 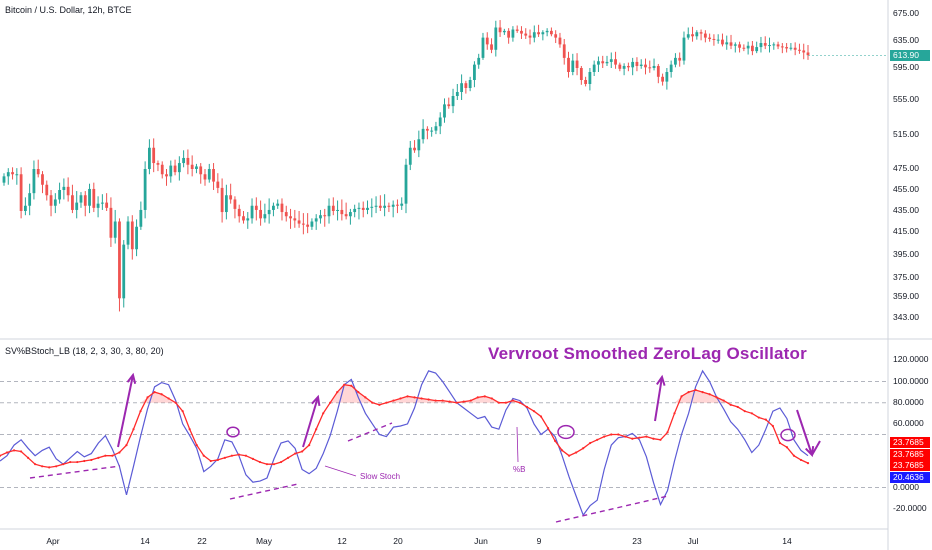 What do you see at coordinates (661, 380) in the screenshot?
I see `annotation-arrowhead` at bounding box center [661, 380].